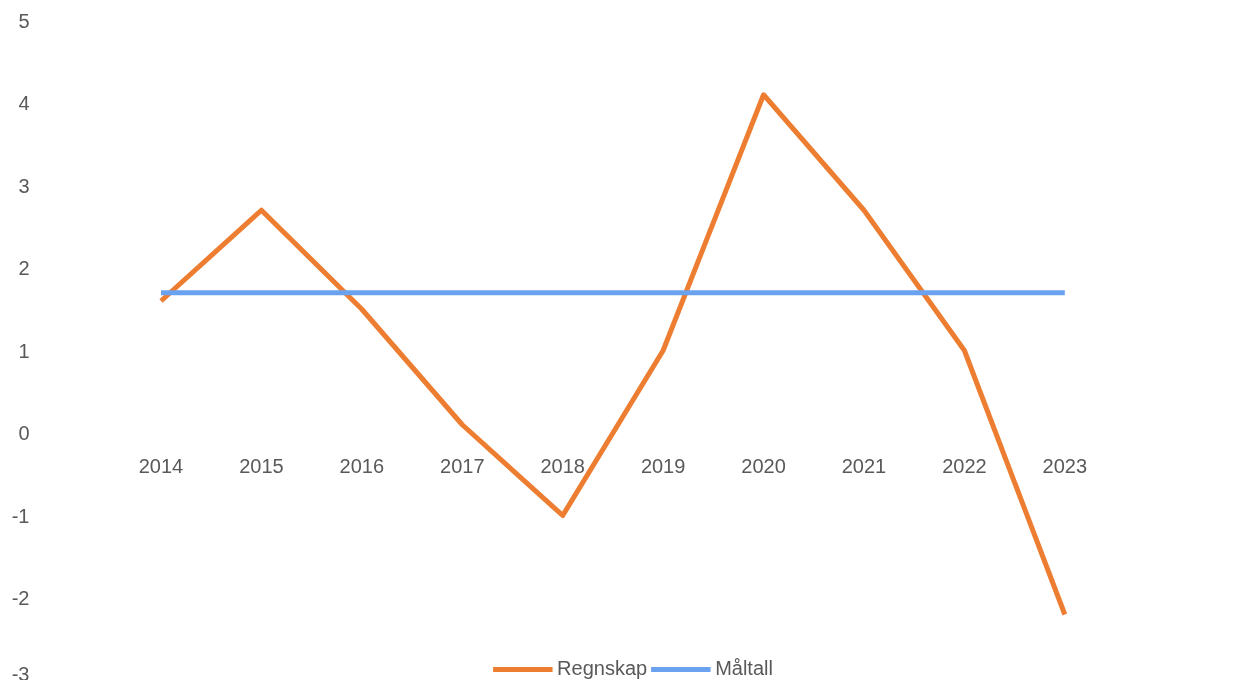 This screenshot has width=1247, height=697. Describe the element at coordinates (602, 668) in the screenshot. I see `legend-label: Regnskap` at that location.